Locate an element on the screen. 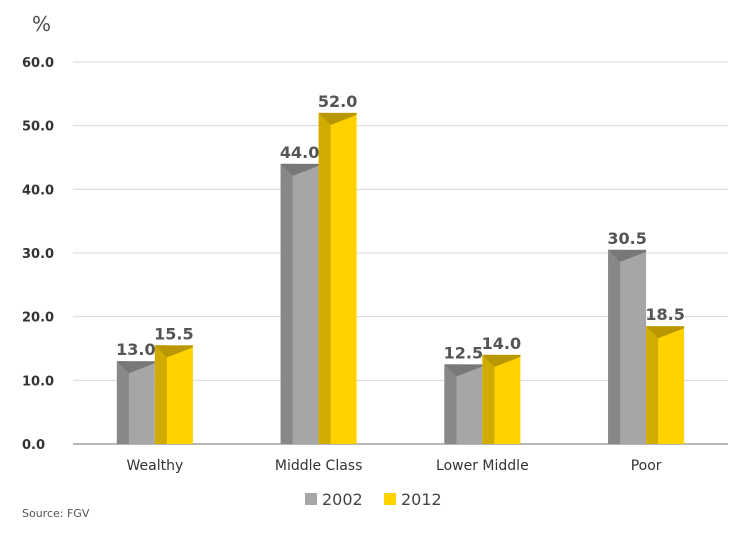 The width and height of the screenshot is (750, 537). data-label: 15.5 is located at coordinates (173, 333).